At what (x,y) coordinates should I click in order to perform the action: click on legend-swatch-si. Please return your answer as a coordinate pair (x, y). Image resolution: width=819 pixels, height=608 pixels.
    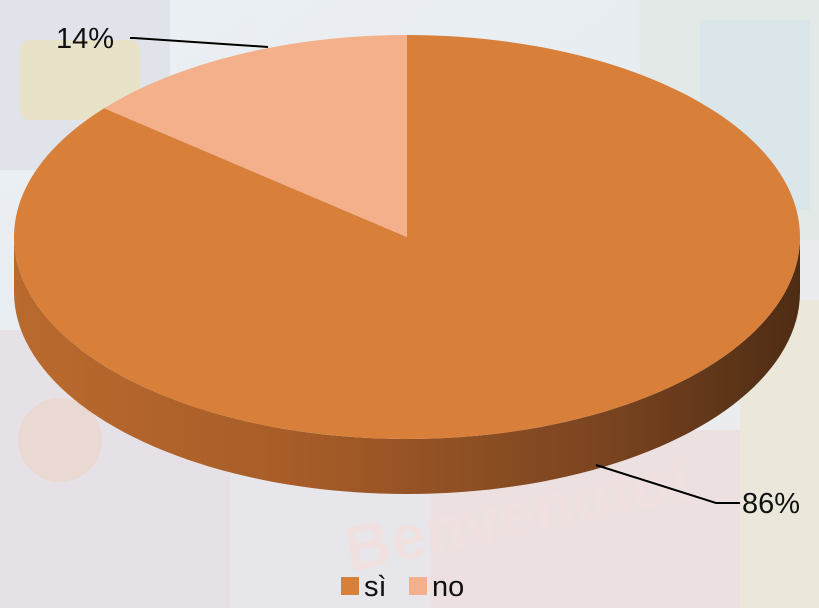
    Looking at the image, I should click on (350, 586).